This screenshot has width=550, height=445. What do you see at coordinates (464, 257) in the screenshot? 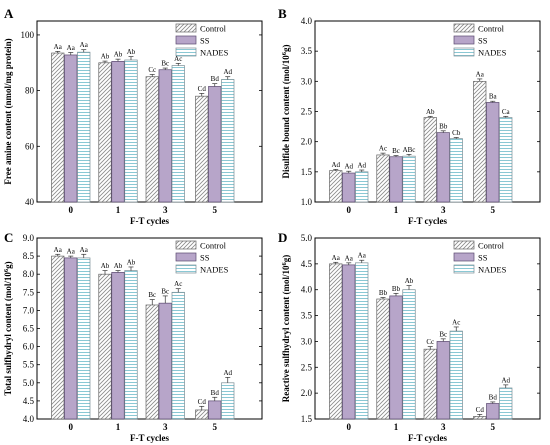
I see `legend-swatch-ss` at bounding box center [464, 257].